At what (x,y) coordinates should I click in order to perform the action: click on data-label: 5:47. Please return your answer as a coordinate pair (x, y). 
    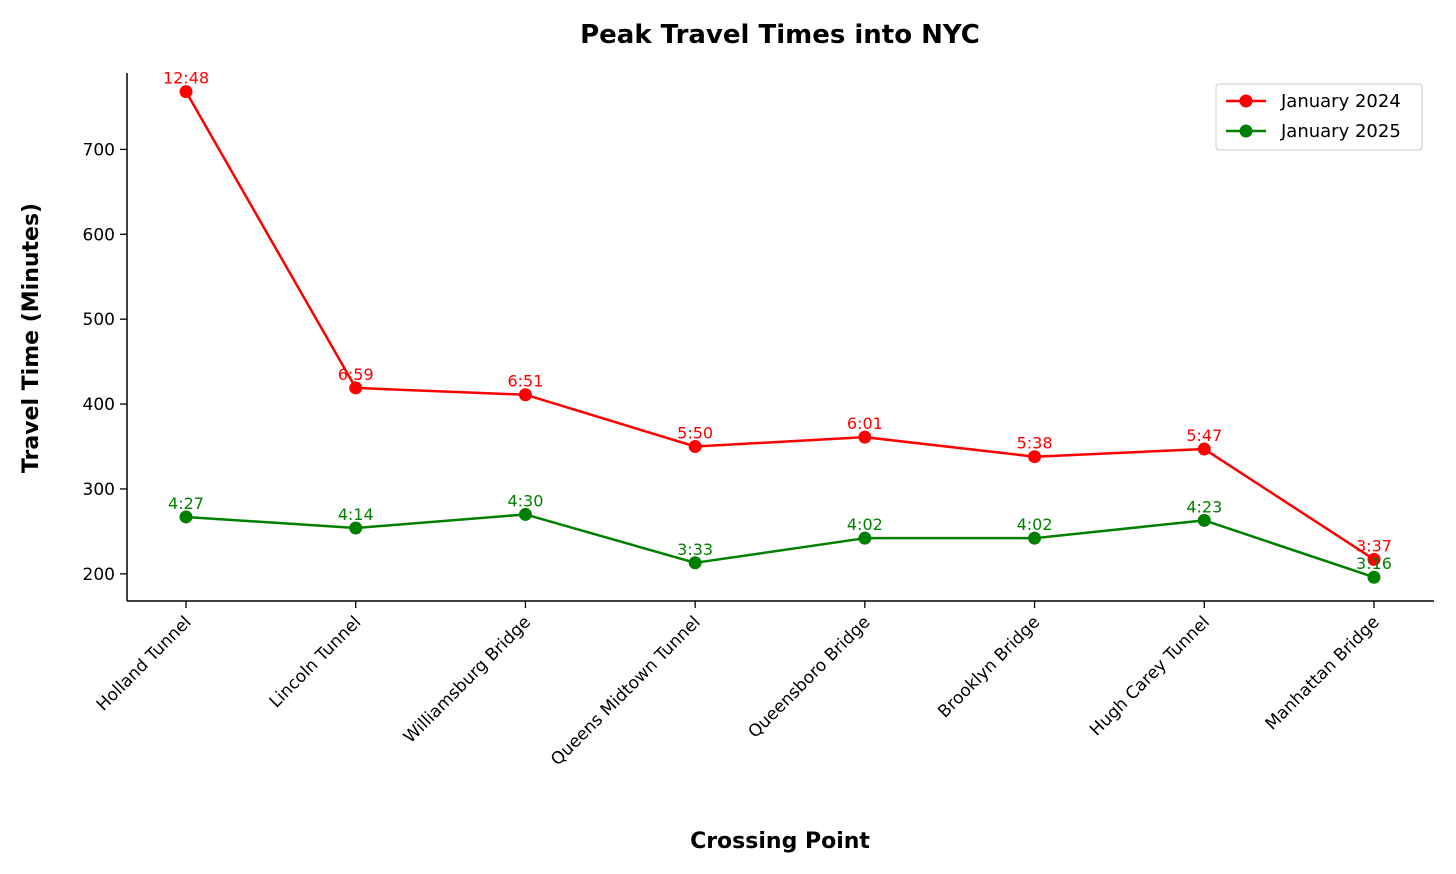
    Looking at the image, I should click on (1204, 435).